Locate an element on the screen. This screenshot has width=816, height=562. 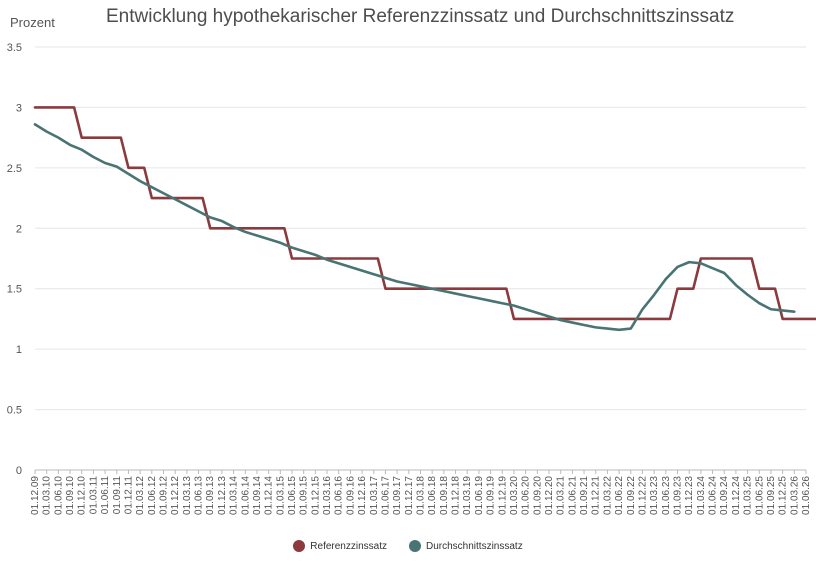
y-tick-label: 3.5 is located at coordinates (14, 48).